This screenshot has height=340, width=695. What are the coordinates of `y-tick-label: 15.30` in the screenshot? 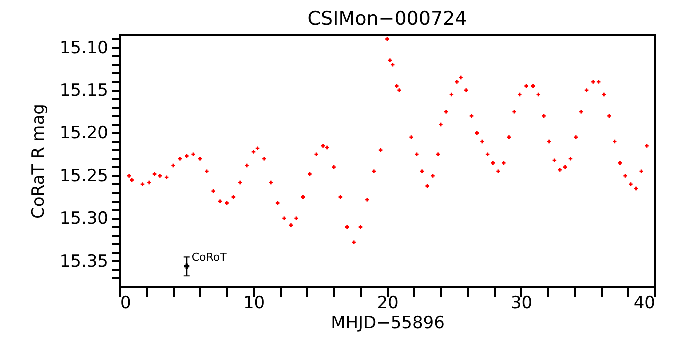 It's located at (84, 219).